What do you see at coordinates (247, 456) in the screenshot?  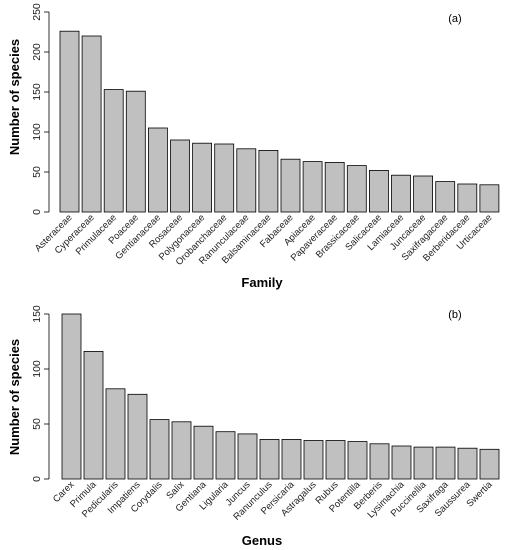 I see `panel-b-bar-juncus` at bounding box center [247, 456].